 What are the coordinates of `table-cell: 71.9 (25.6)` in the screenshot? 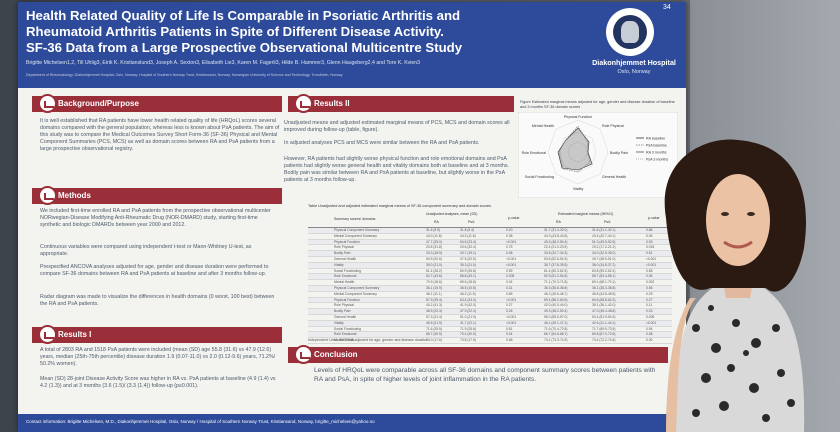 It's located at (468, 328).